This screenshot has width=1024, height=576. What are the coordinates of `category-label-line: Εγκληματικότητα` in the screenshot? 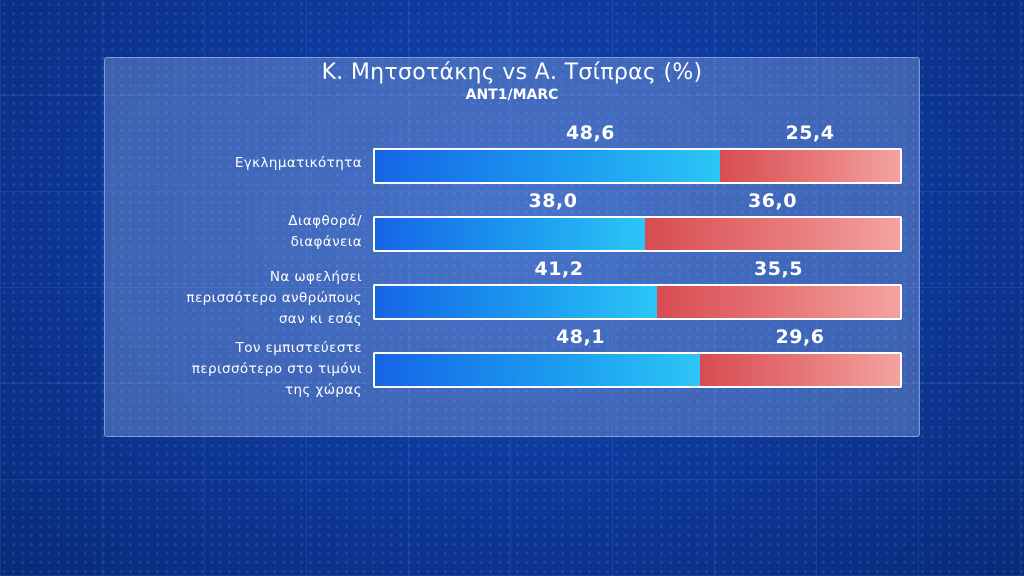 It's located at (298, 162).